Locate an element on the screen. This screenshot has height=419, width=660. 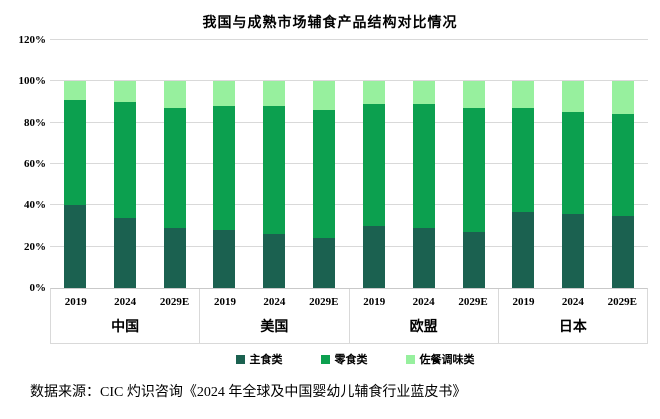
bar-segment-佐餐调味类-日本-2019 is located at coordinates (523, 95).